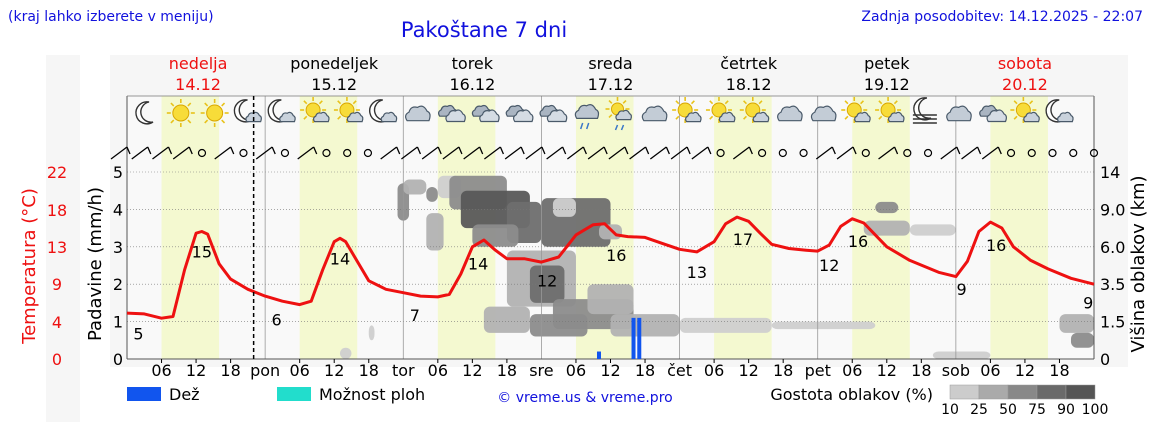 The width and height of the screenshot is (1152, 443). I want to click on daylight-band, so click(328, 227).